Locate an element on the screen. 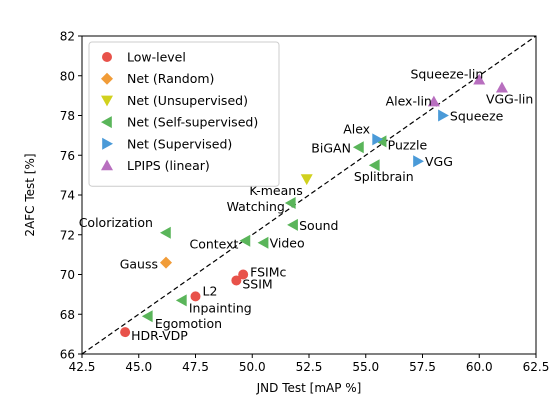 Image resolution: width=554 pixels, height=401 pixels. data-point-watching is located at coordinates (290, 203).